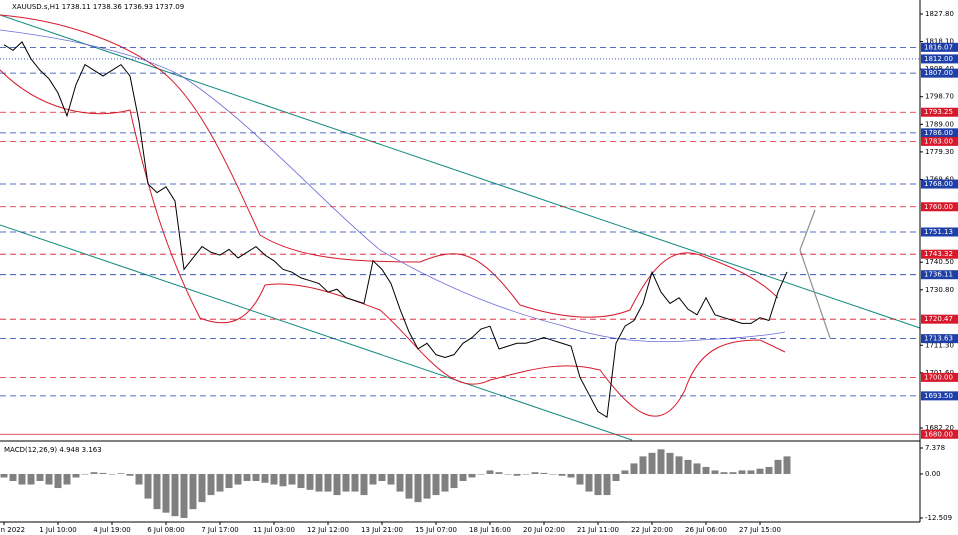  I want to click on level-label-text: 1760.00, so click(938, 207).